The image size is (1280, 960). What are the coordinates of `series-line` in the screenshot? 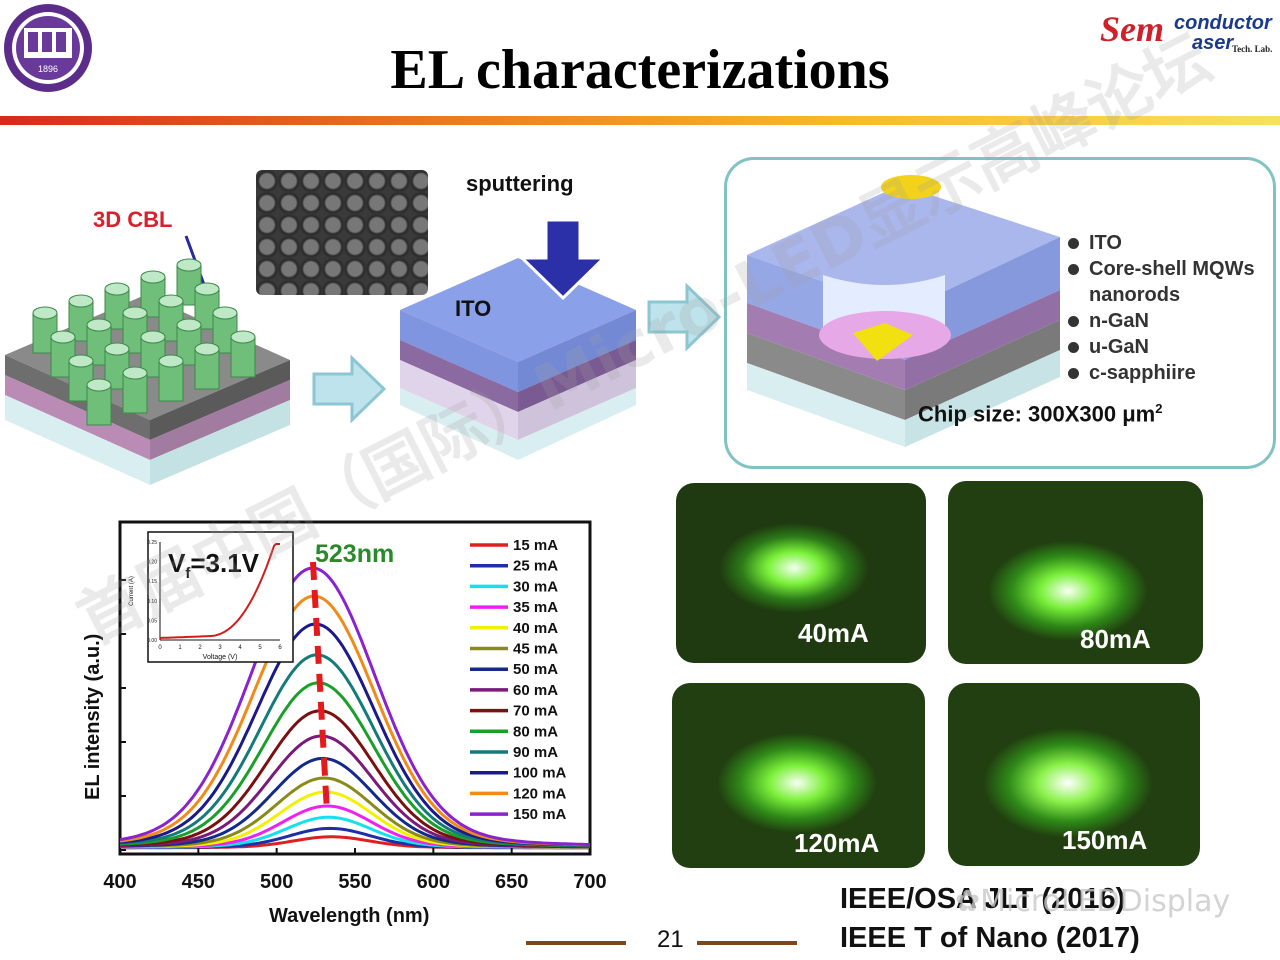 It's located at (354, 706).